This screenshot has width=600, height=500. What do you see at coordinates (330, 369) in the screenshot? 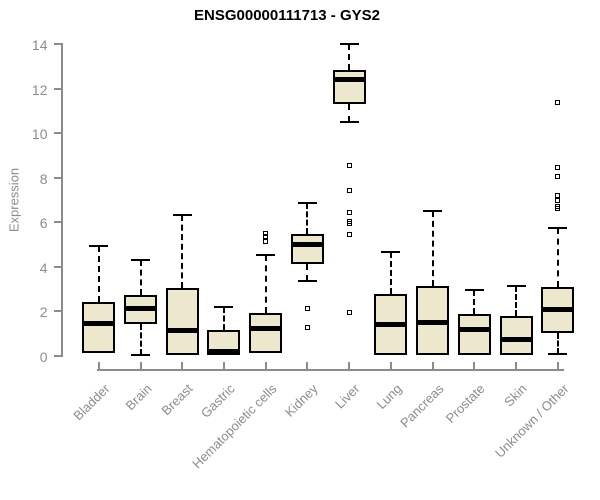
I see `x-axis-line` at bounding box center [330, 369].